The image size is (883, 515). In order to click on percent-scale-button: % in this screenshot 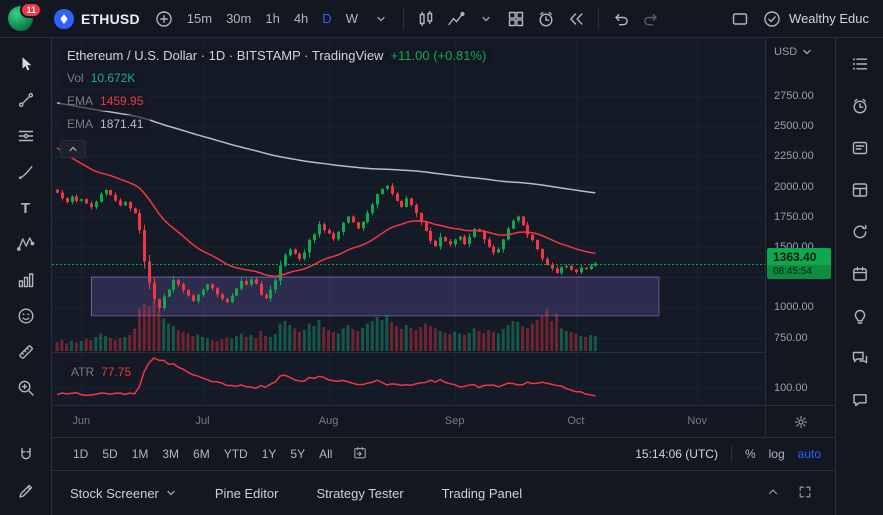, I will do `click(750, 454)`.